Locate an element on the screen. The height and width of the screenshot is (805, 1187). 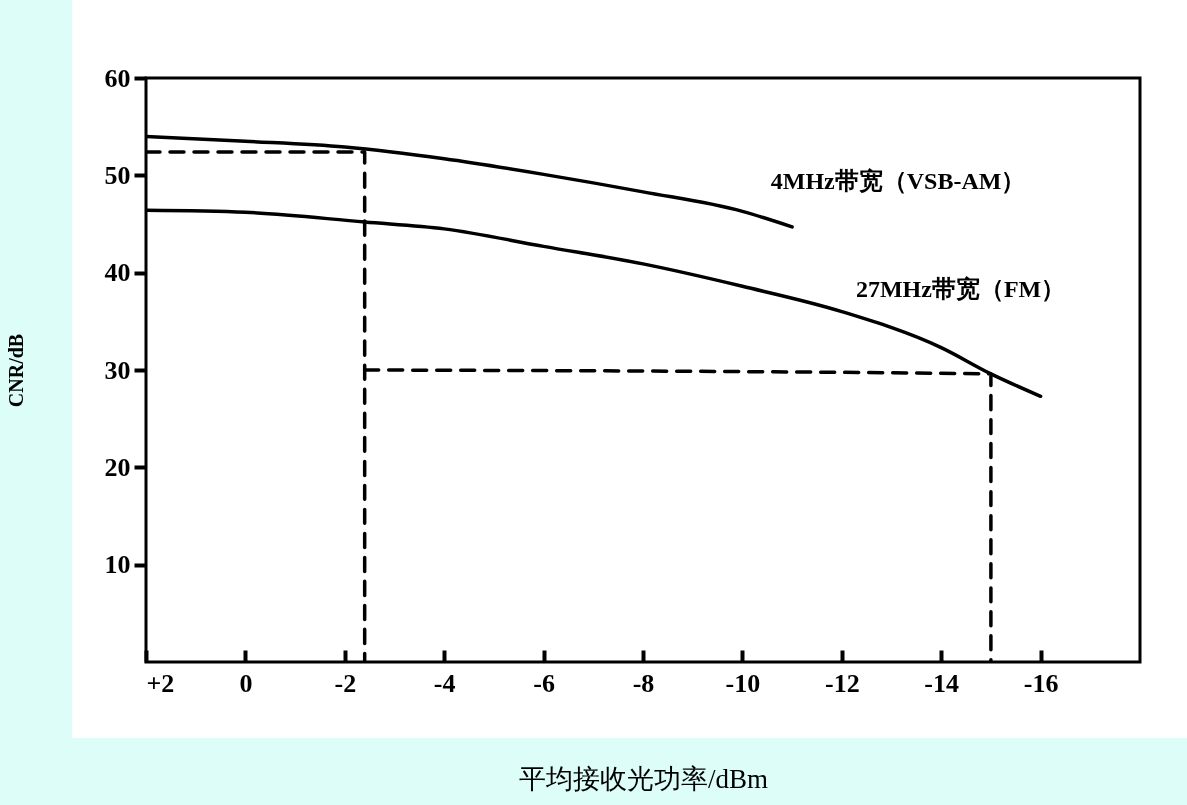
y-tick-label: 30 is located at coordinates (117, 370).